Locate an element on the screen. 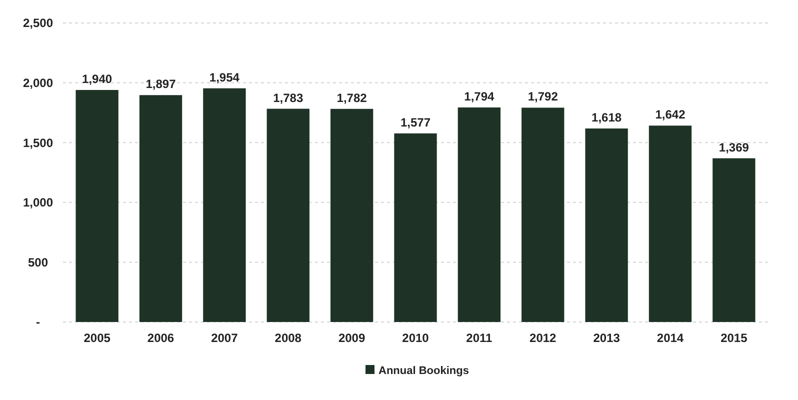 The image size is (798, 400). y-tick-label: 2,500 is located at coordinates (38, 23).